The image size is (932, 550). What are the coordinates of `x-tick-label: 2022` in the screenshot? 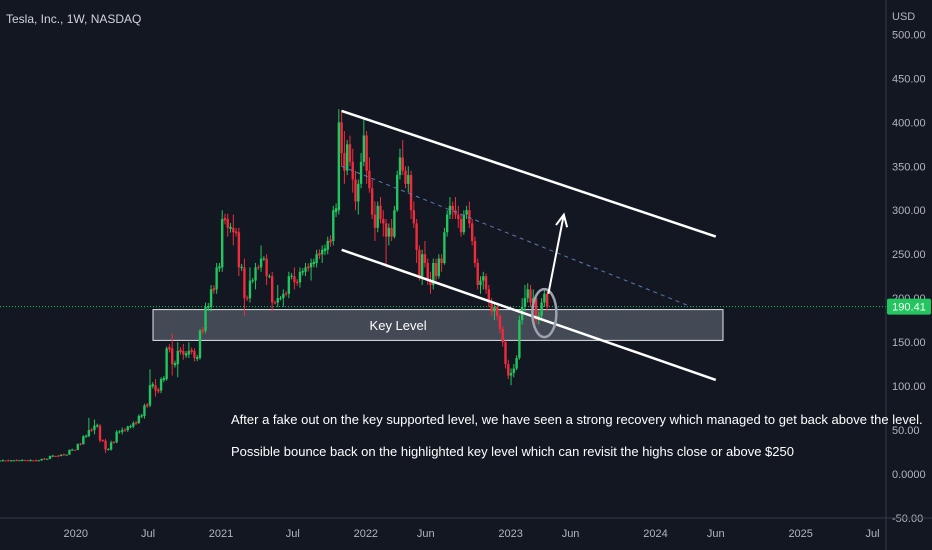 It's located at (366, 534).